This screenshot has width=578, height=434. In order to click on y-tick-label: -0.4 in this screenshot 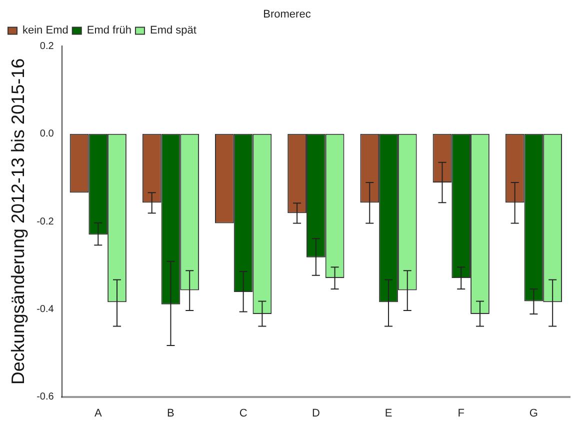, I will do `click(45, 309)`.